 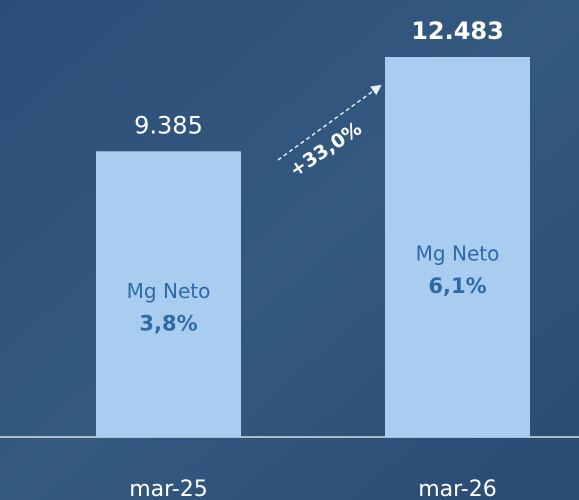 What do you see at coordinates (457, 286) in the screenshot?
I see `inner-value: 6,1%` at bounding box center [457, 286].